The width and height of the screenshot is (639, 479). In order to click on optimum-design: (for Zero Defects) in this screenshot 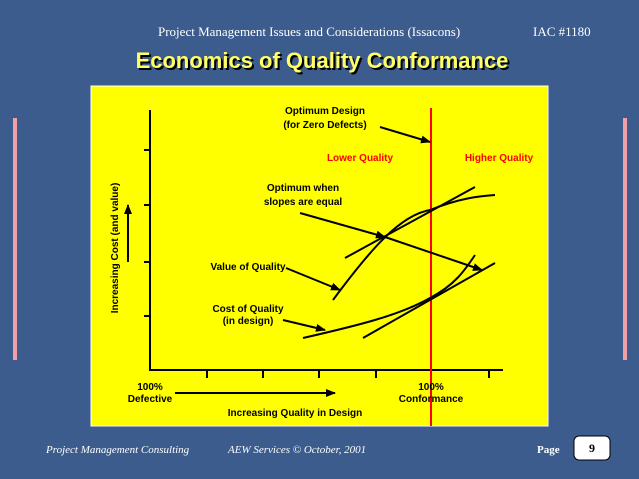, I will do `click(324, 125)`.